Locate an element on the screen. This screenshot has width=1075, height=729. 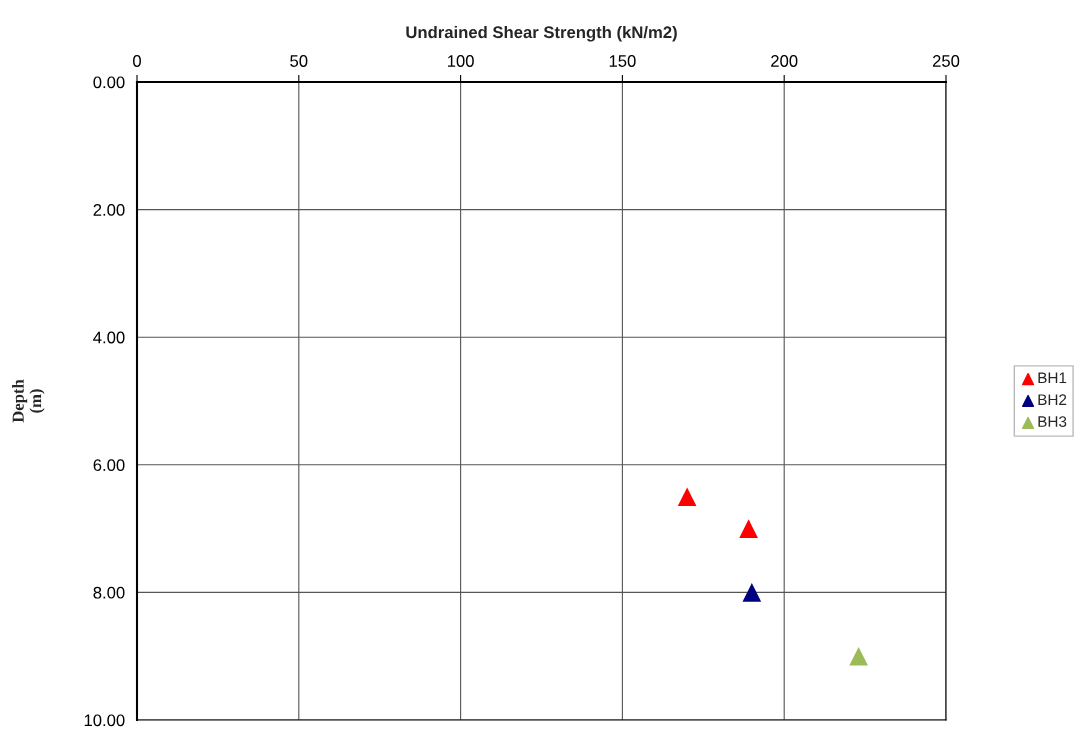
x-tick-label: 200 is located at coordinates (784, 61).